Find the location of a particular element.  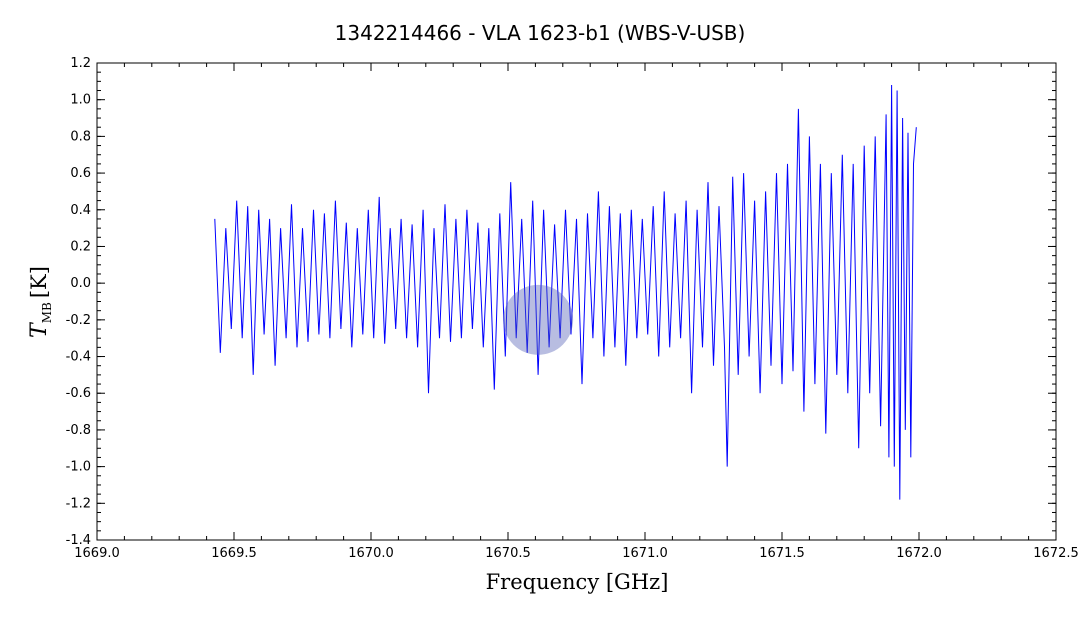

y-tick-label: 1.2 is located at coordinates (80, 63).